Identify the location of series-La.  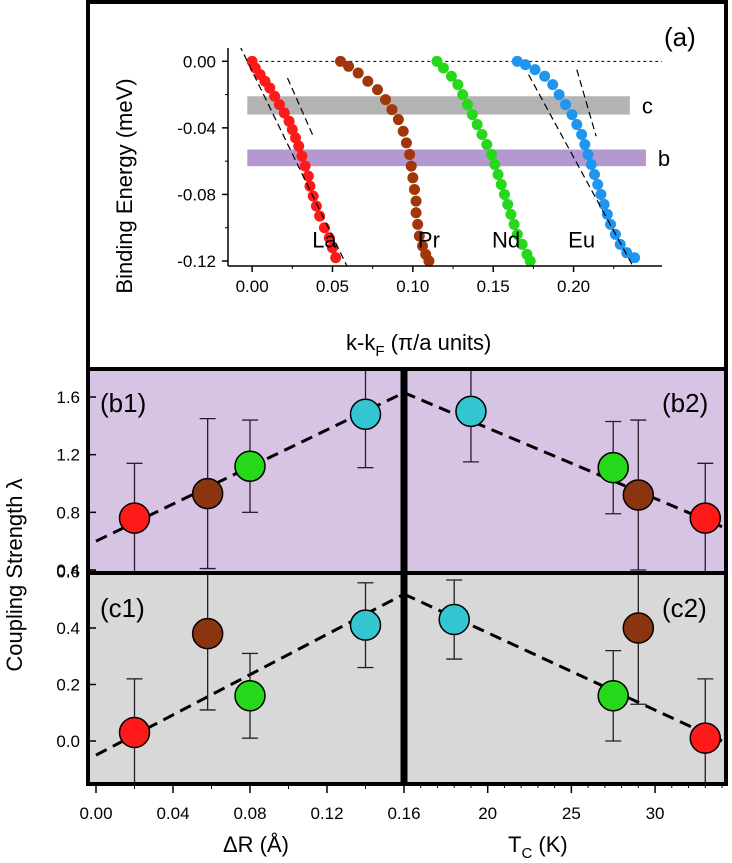
(294, 159).